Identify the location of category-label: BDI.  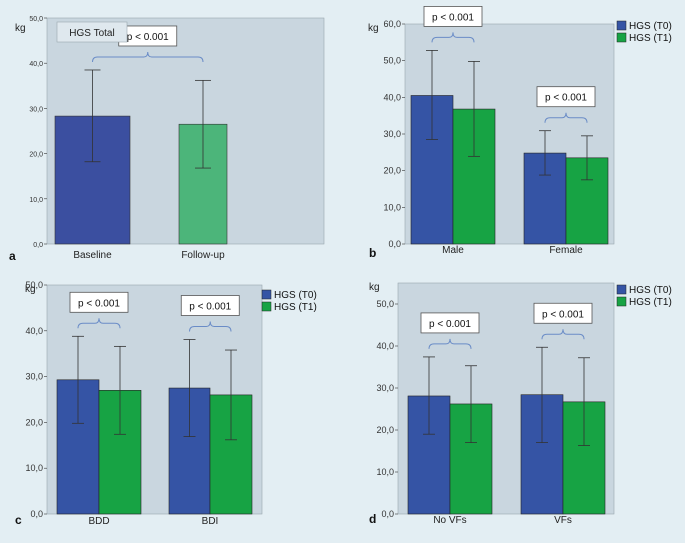
(210, 521).